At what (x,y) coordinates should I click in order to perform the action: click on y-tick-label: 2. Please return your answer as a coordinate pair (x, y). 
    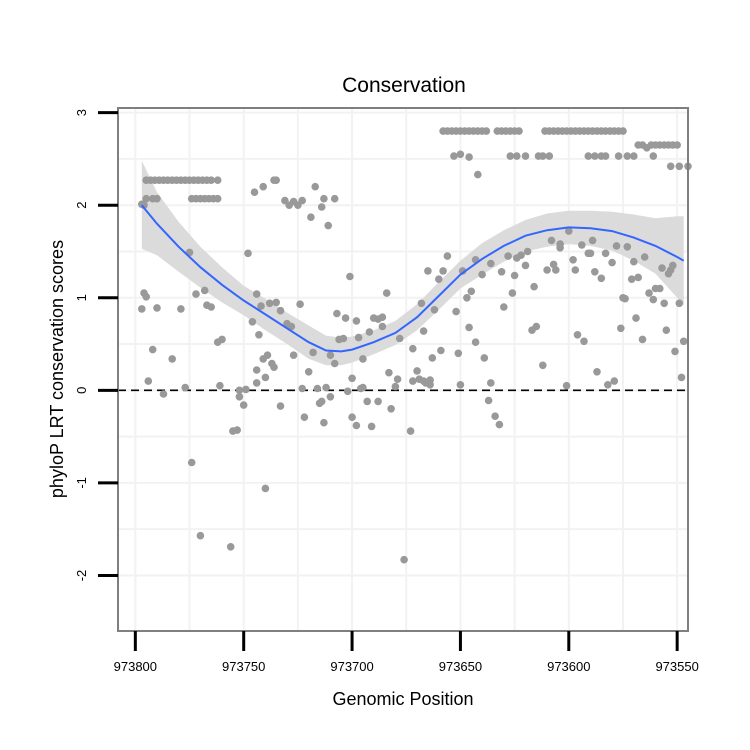
    Looking at the image, I should click on (81, 205).